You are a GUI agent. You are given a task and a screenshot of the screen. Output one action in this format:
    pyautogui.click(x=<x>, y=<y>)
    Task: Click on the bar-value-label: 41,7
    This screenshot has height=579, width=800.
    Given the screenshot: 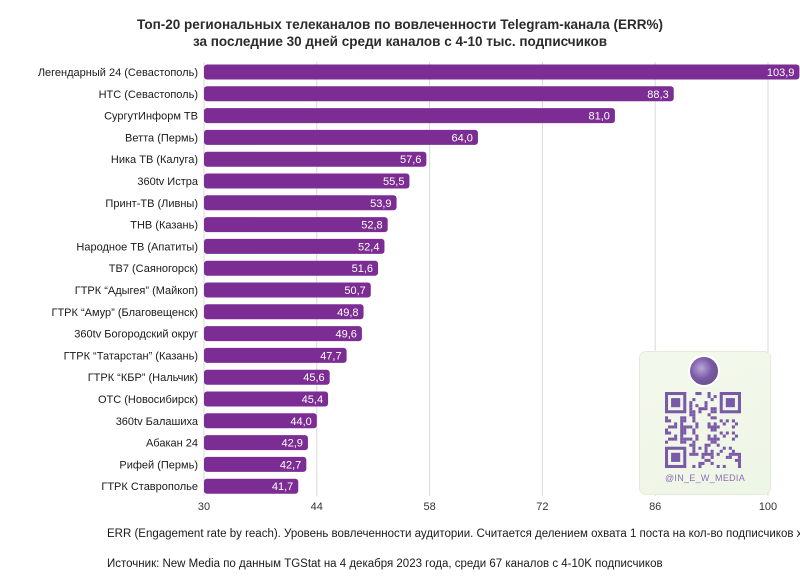 What is the action you would take?
    pyautogui.click(x=282, y=487)
    